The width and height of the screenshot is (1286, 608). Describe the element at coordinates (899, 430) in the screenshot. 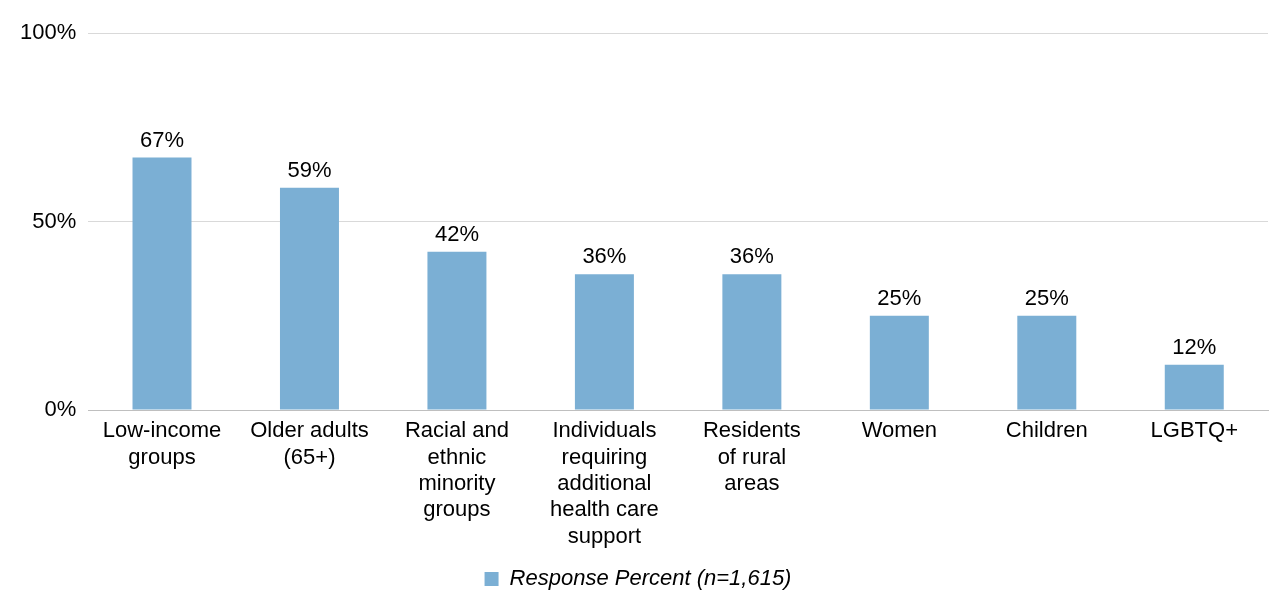

I see `x-tick-label: Women` at that location.